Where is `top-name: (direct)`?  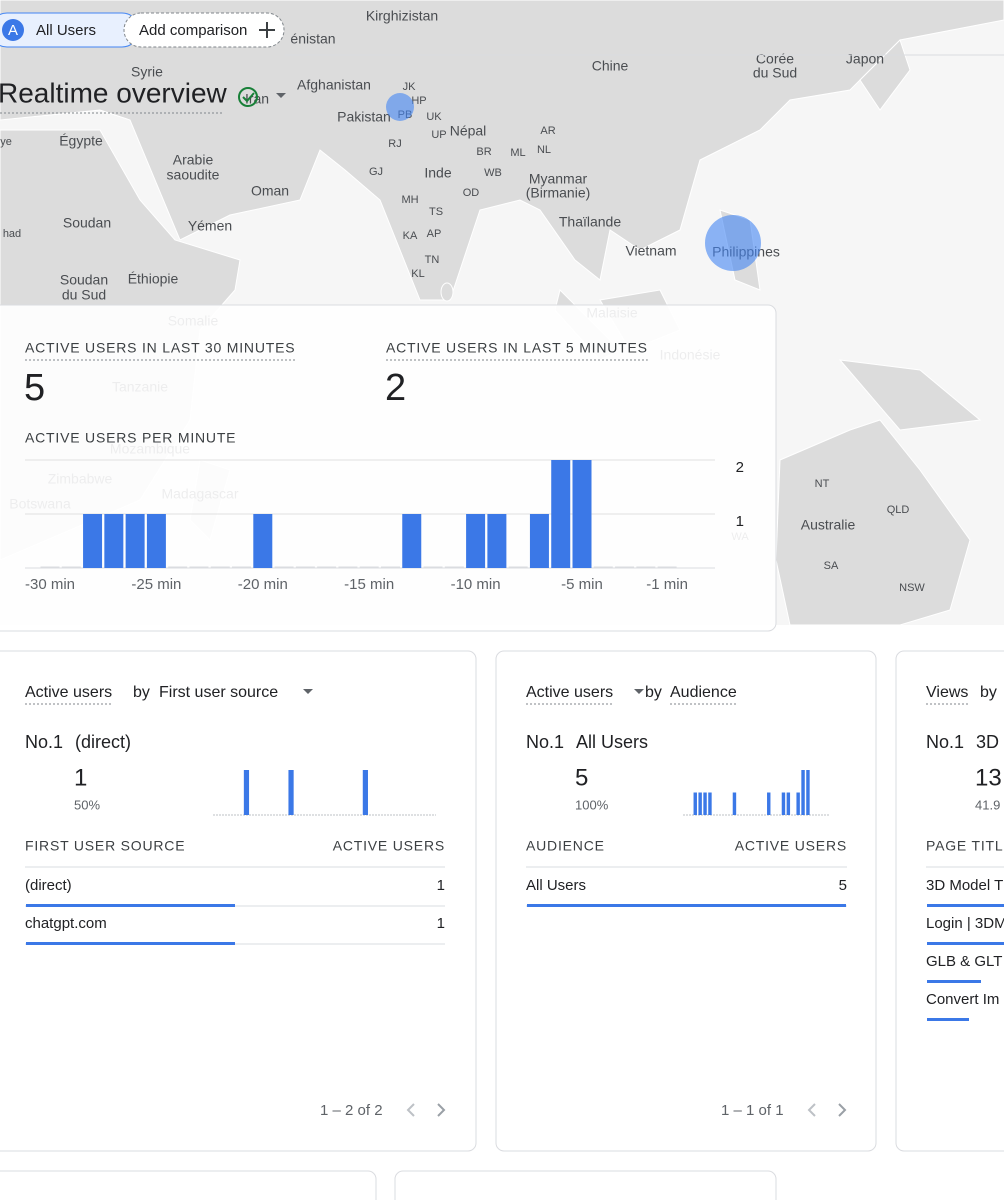
top-name: (direct) is located at coordinates (103, 742).